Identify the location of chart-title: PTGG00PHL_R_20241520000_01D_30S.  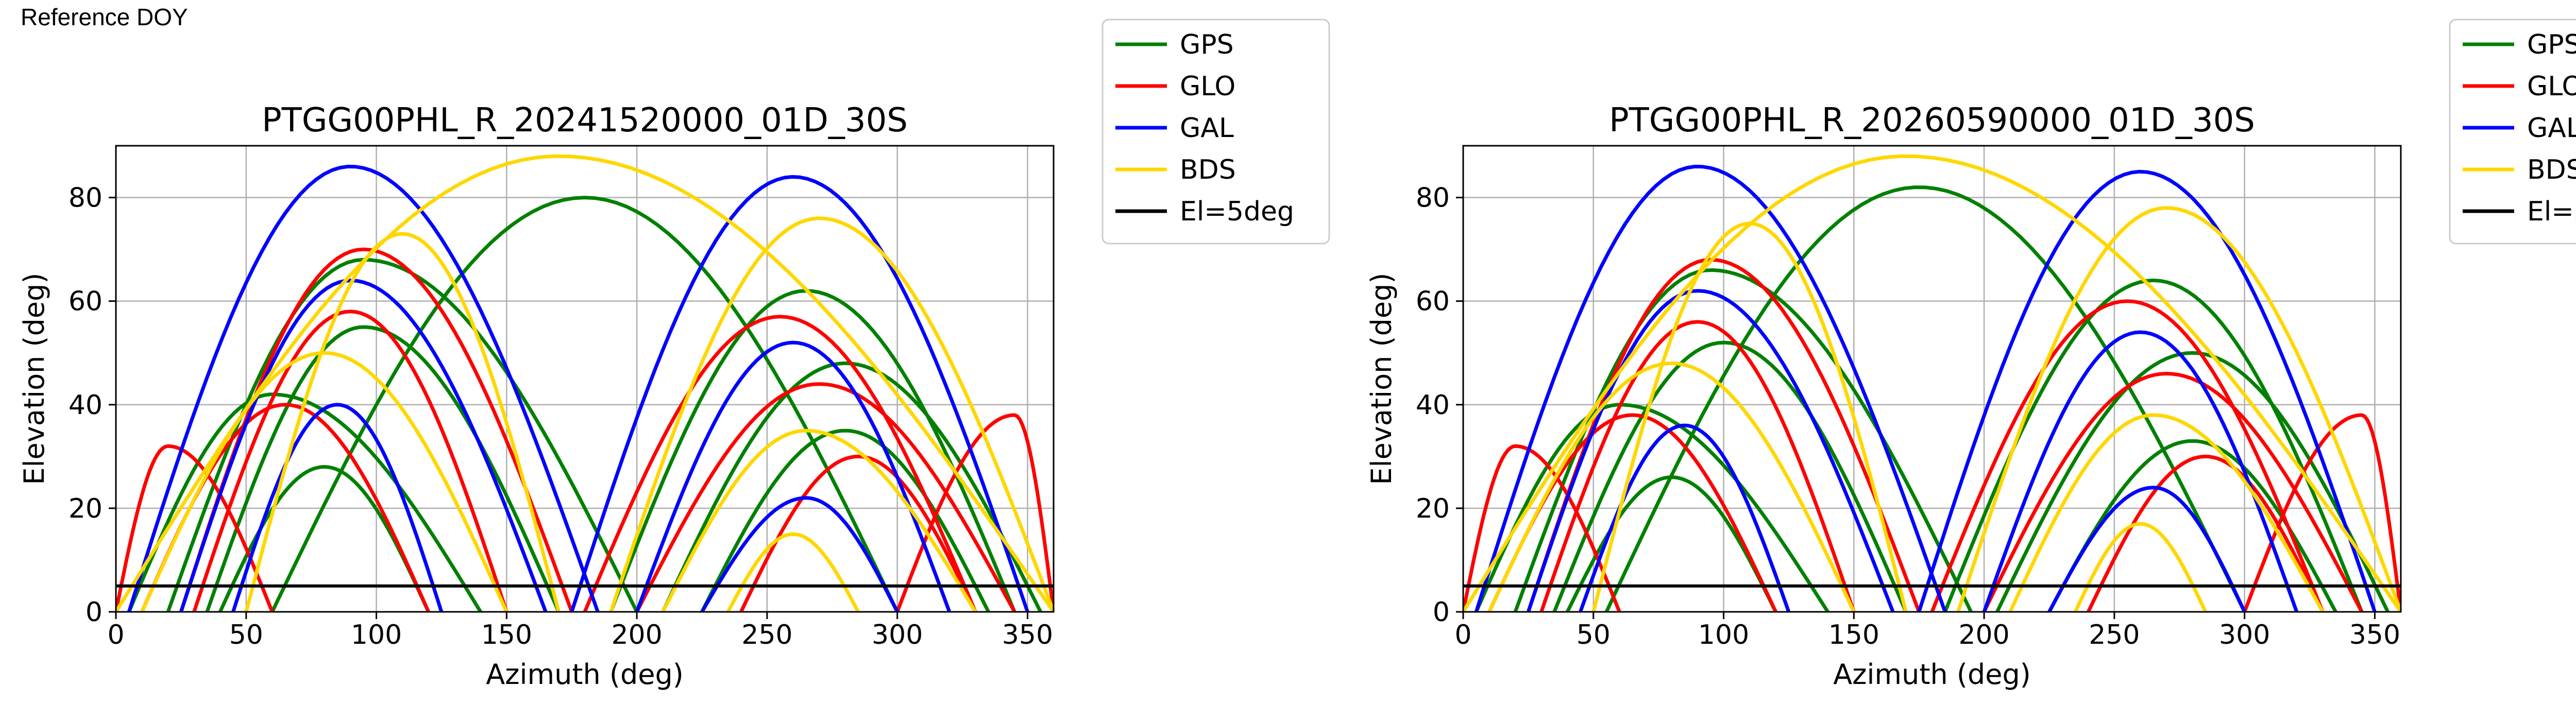
(585, 120).